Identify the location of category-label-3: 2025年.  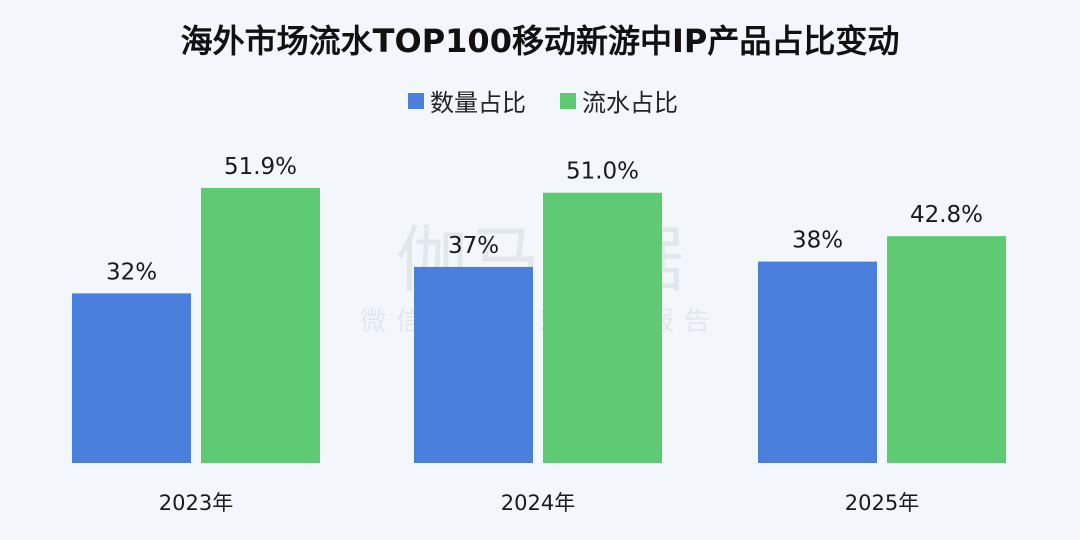
(882, 503).